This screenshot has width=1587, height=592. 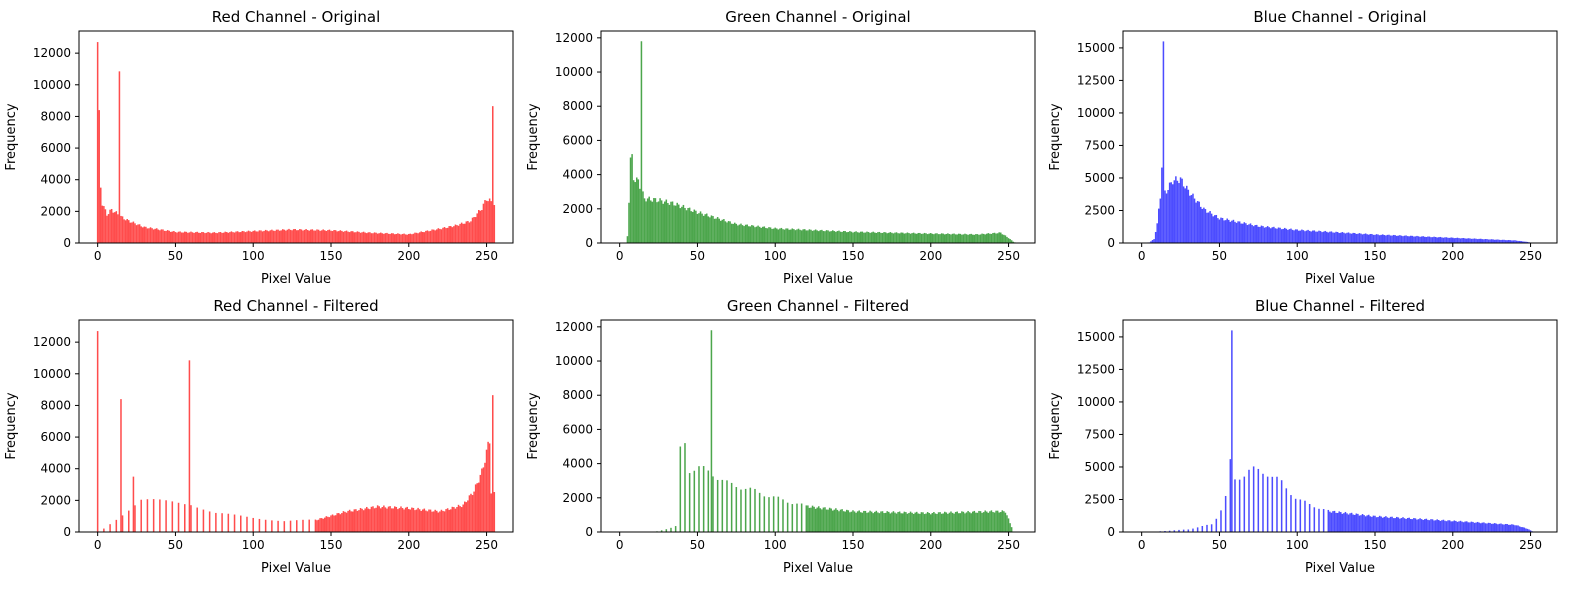 I want to click on y-tick-label: 12000, so click(x=574, y=327).